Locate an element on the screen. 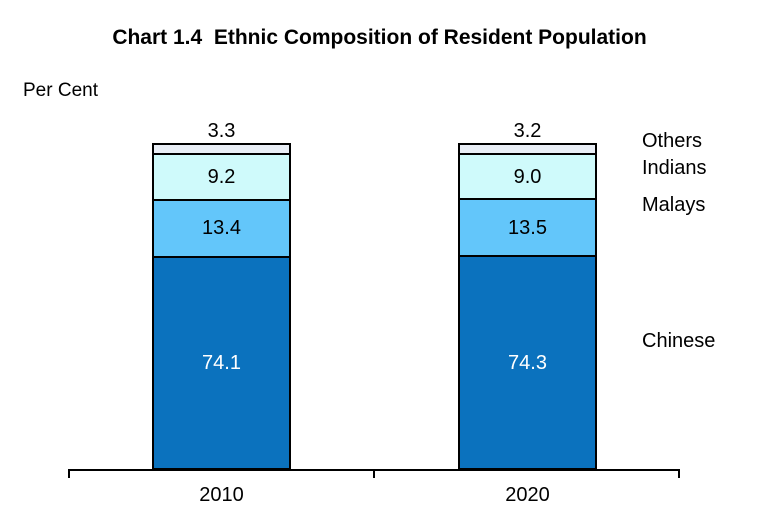  x-axis-label-2020: 2020 is located at coordinates (527, 495).